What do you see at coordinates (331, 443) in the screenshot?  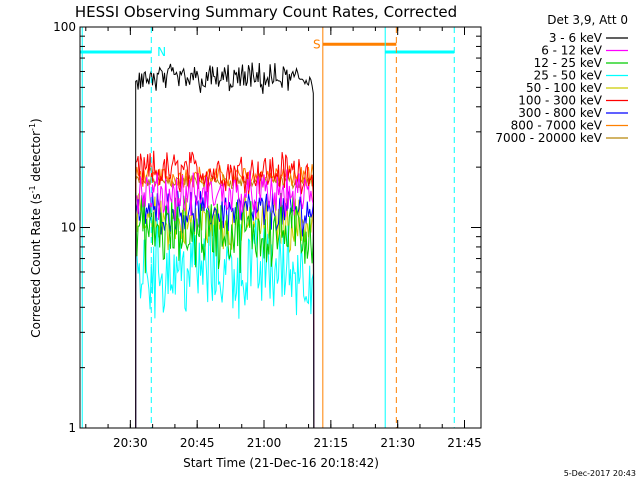 I see `x-tick-label: 21:15` at bounding box center [331, 443].